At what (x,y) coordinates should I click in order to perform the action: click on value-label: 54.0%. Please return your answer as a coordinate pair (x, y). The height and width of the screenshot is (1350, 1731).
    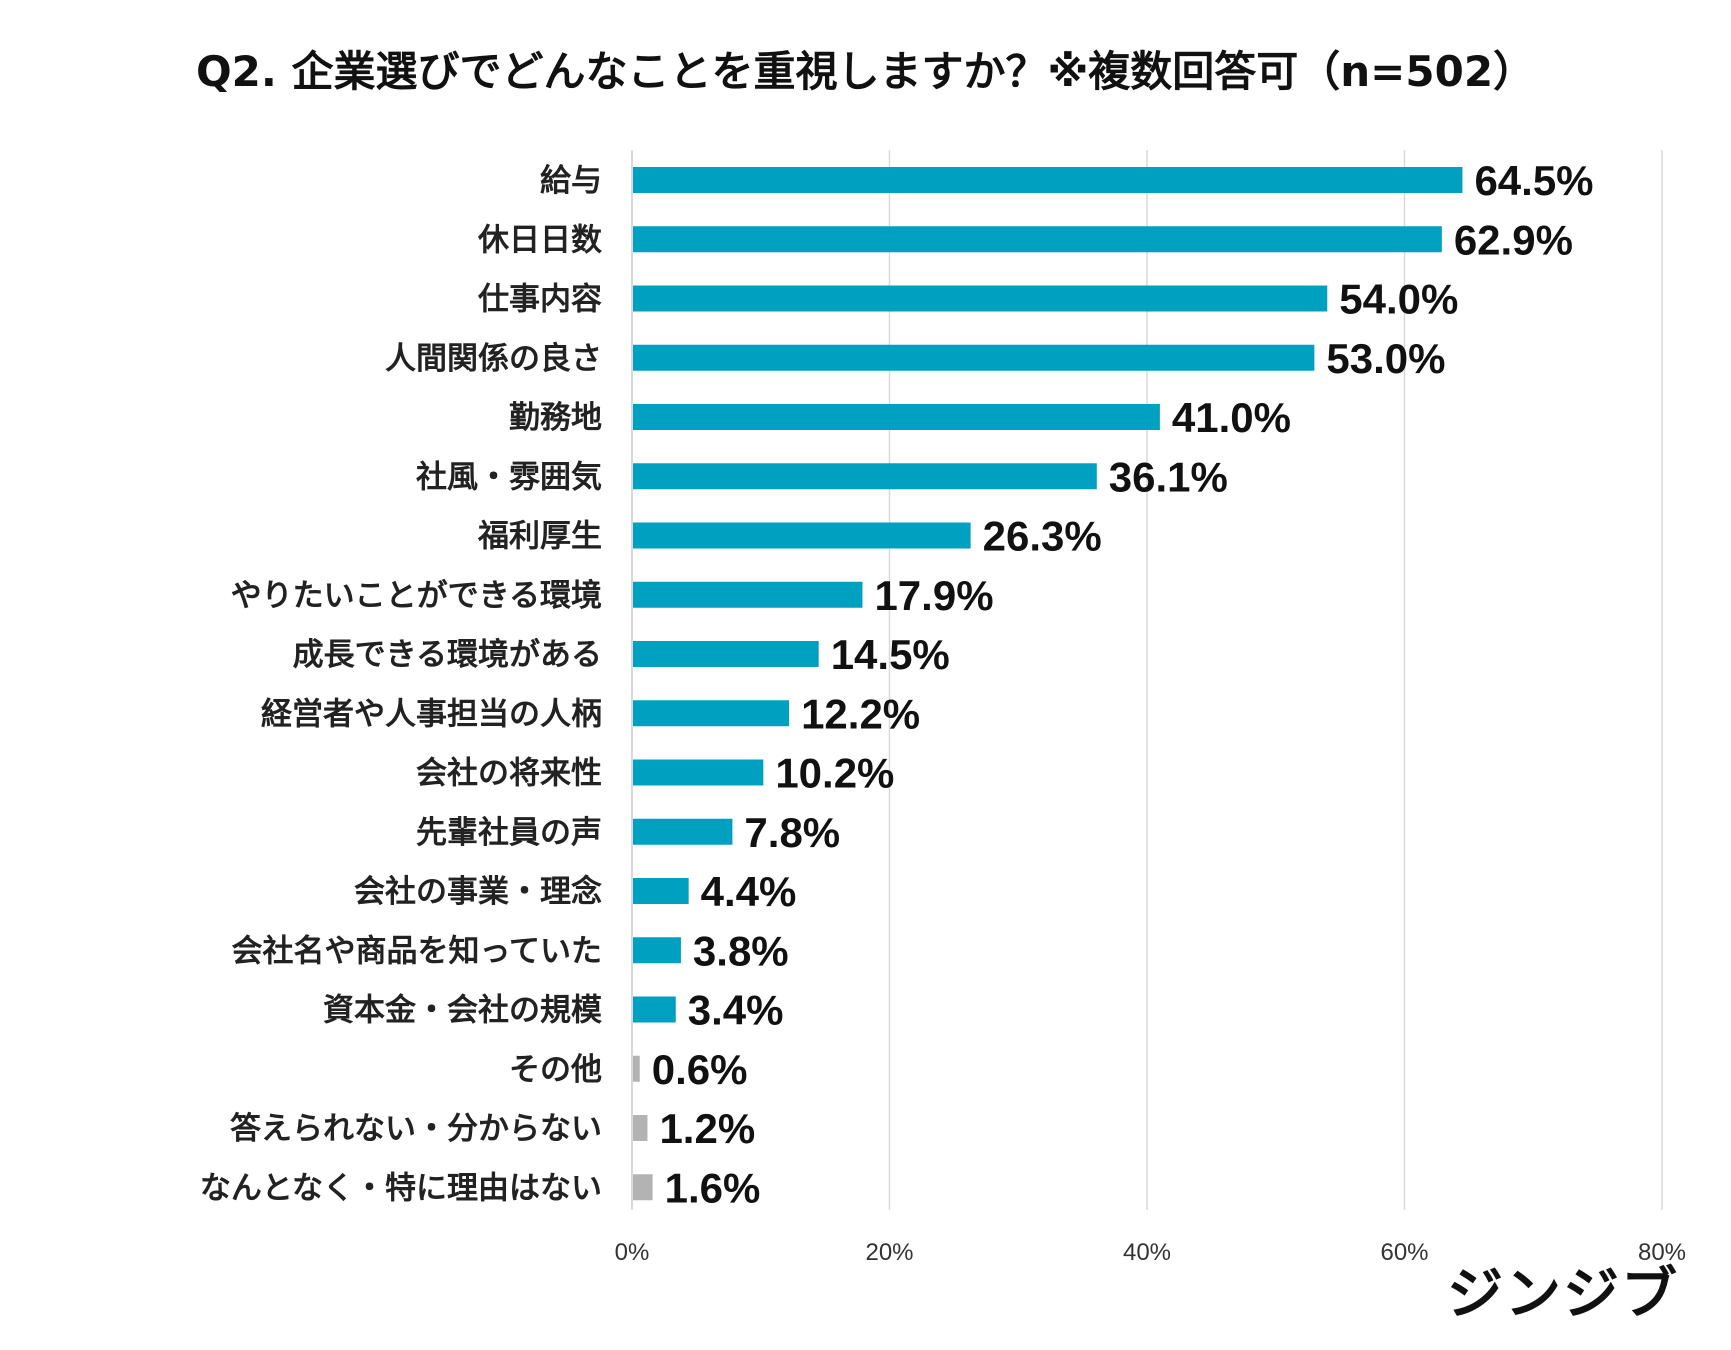
    Looking at the image, I should click on (1398, 299).